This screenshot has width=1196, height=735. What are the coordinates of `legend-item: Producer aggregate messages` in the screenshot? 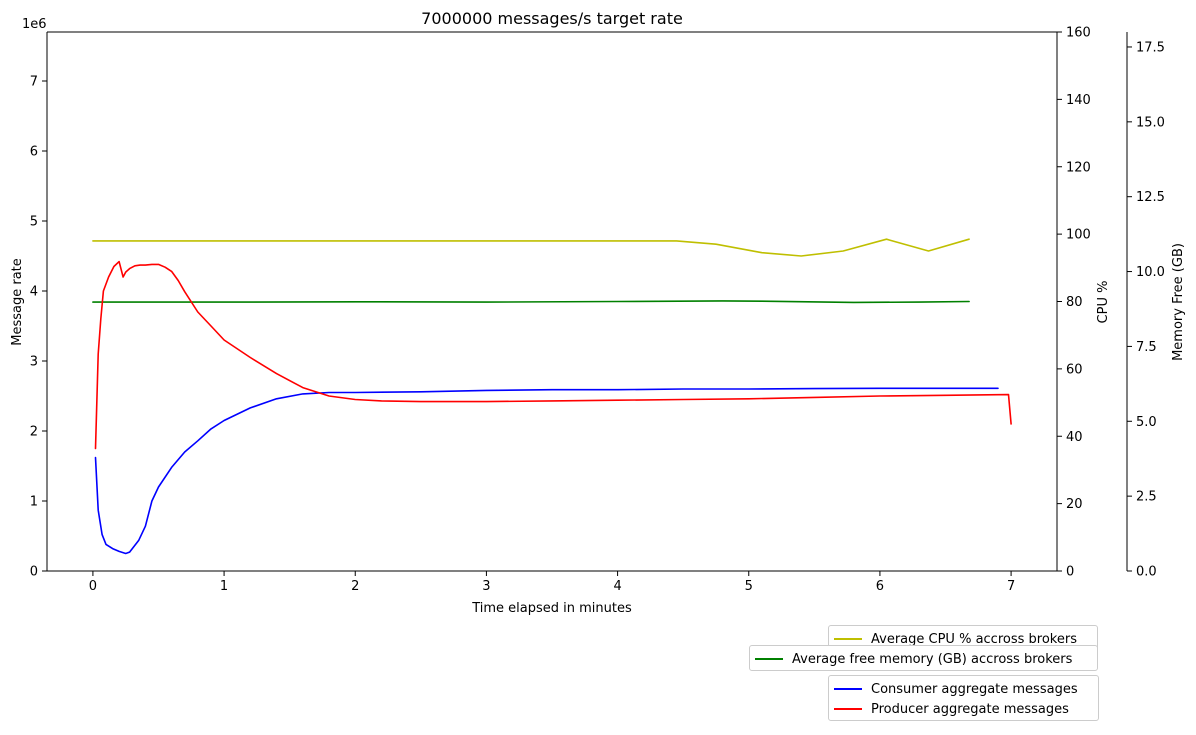 It's located at (963, 709).